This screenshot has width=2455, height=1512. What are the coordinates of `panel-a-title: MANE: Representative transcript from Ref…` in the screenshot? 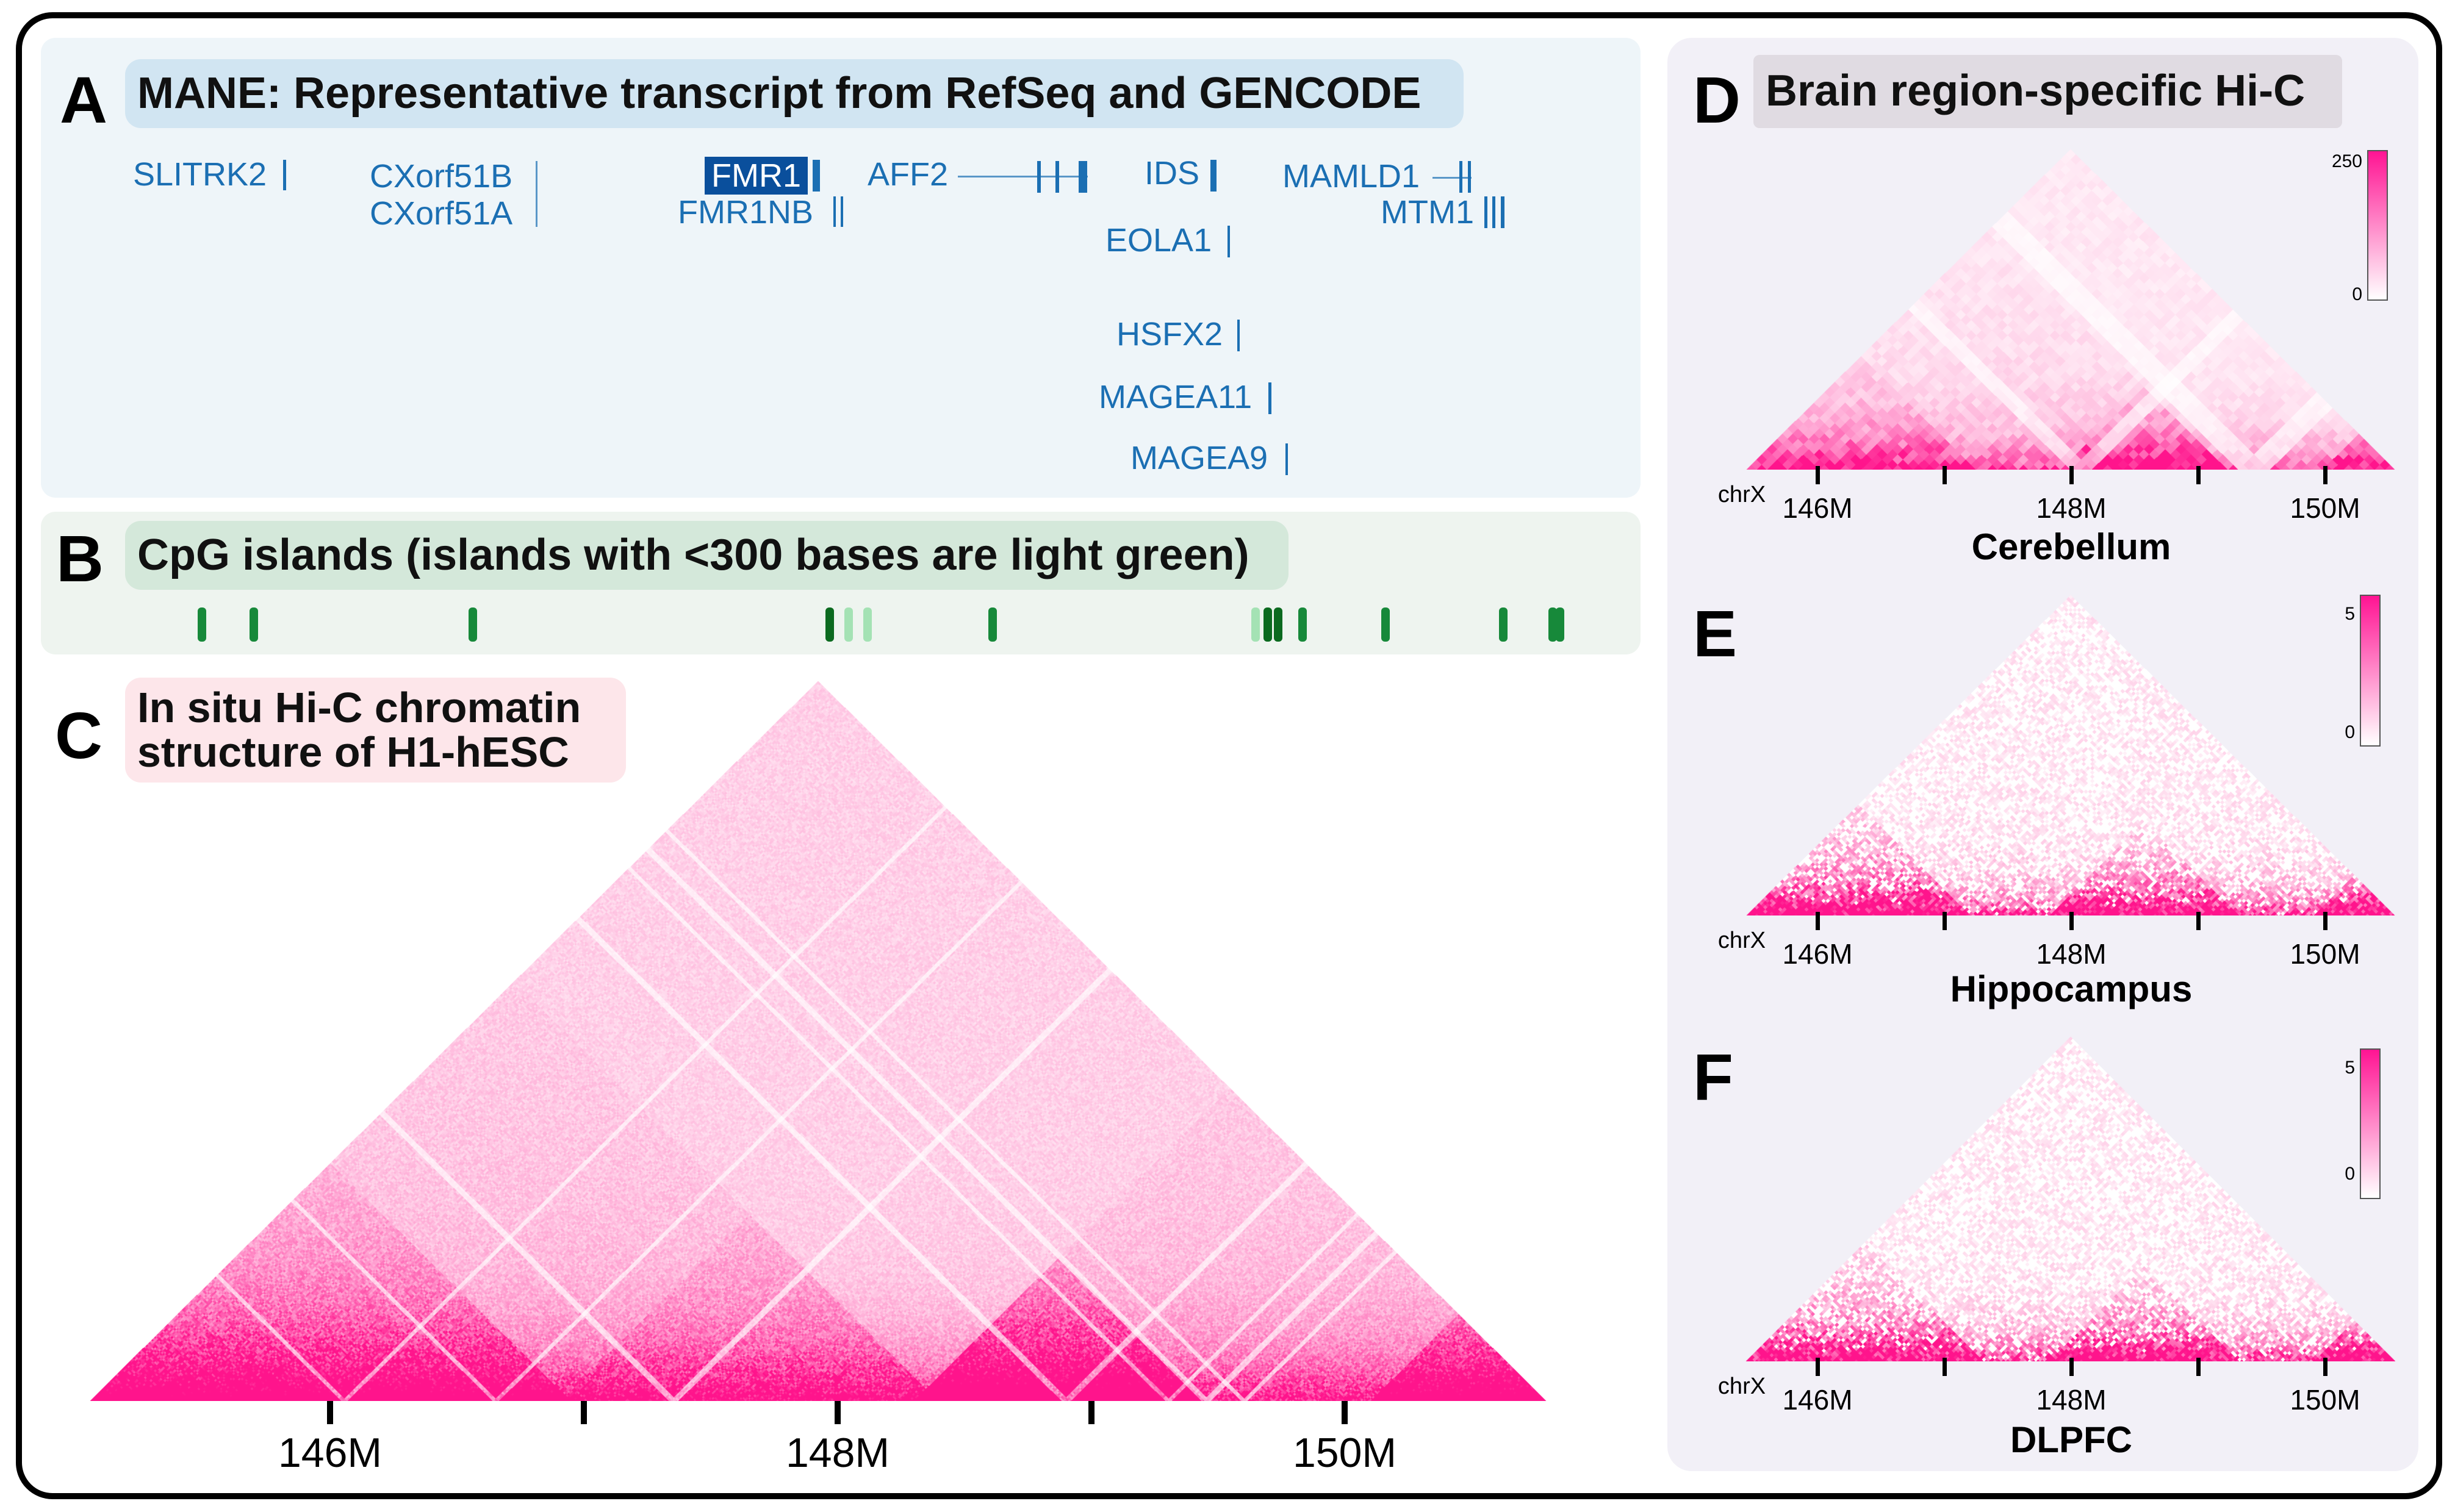 It's located at (794, 93).